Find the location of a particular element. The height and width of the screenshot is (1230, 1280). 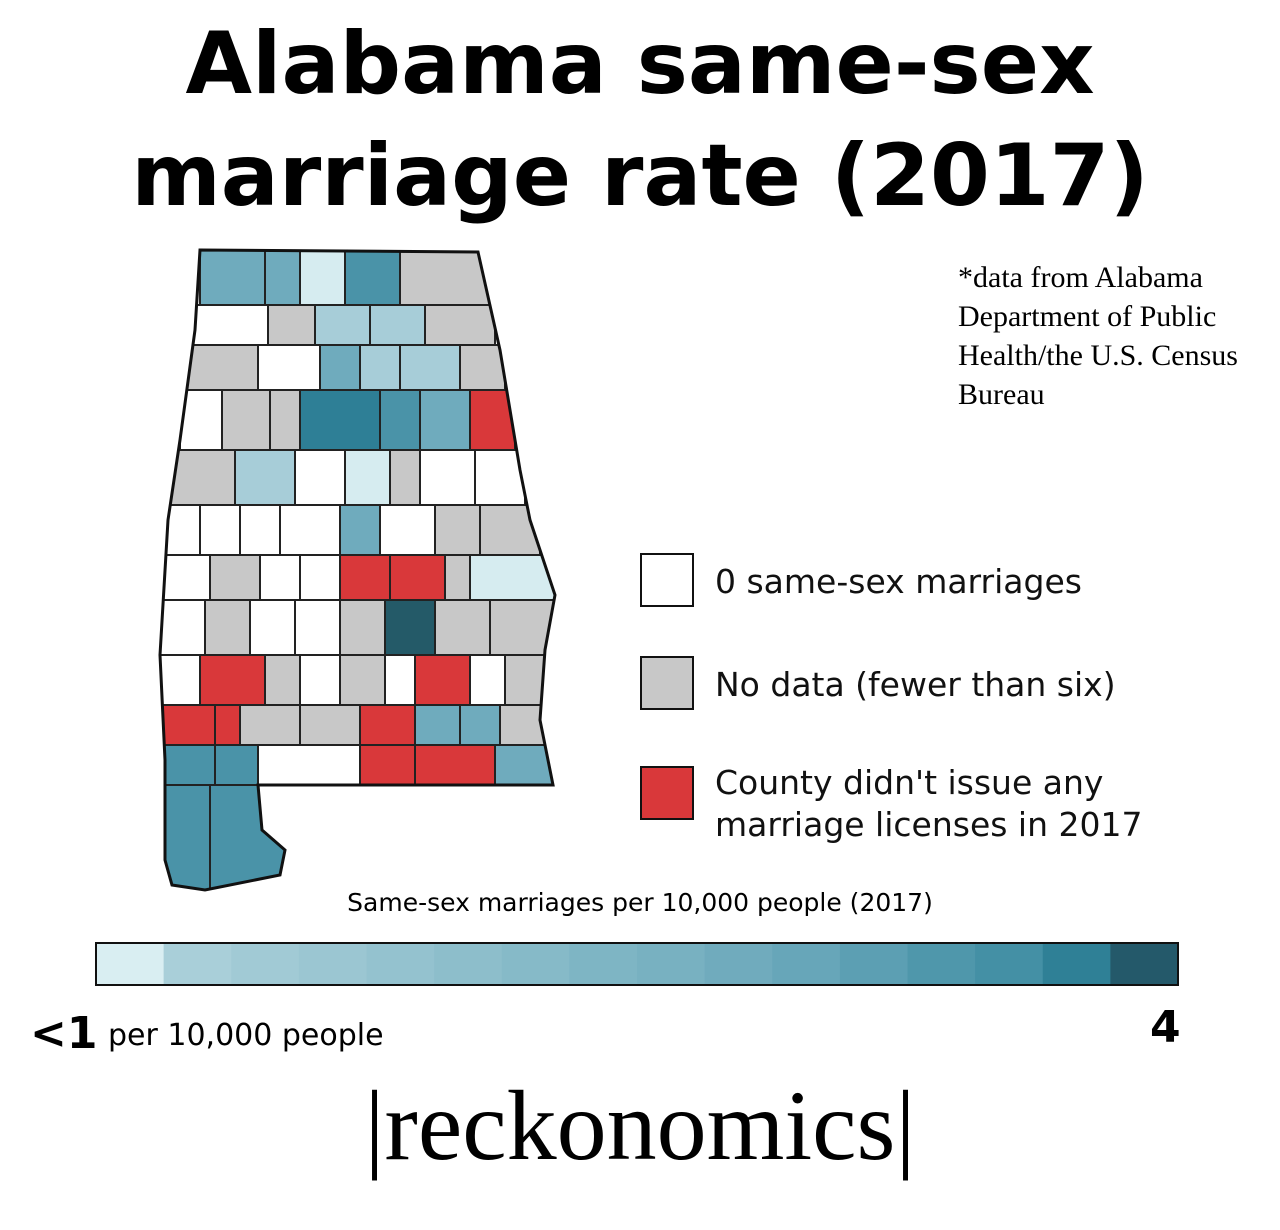

legend-label: No data (fewer than six) is located at coordinates (915, 684).